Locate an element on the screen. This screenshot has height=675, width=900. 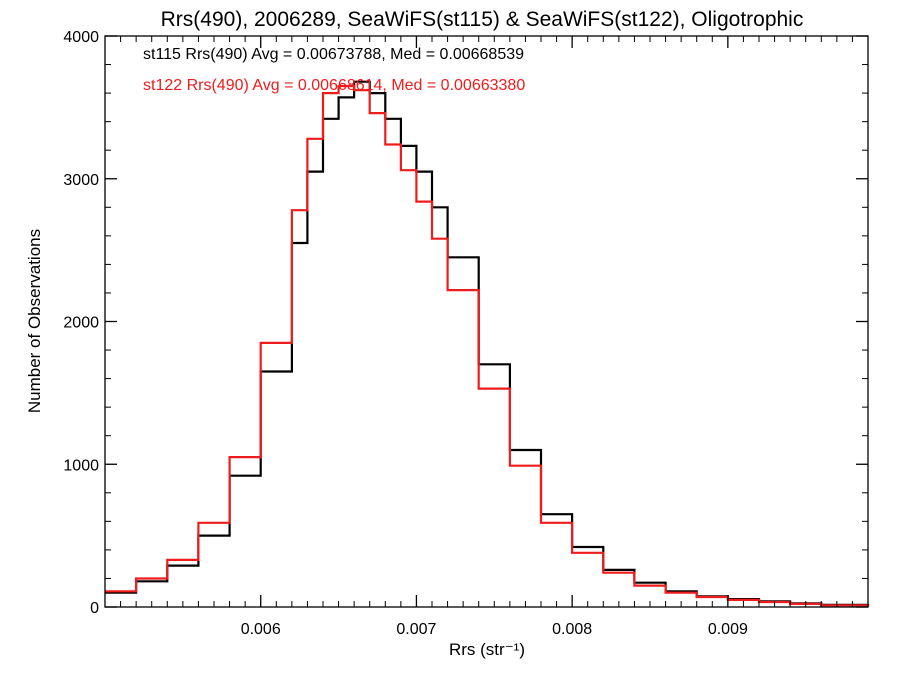
x-tick-label: 0.008 is located at coordinates (572, 629).